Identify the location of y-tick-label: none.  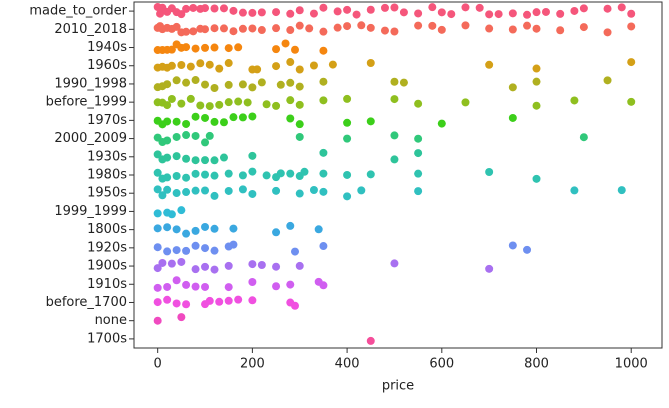
(111, 320).